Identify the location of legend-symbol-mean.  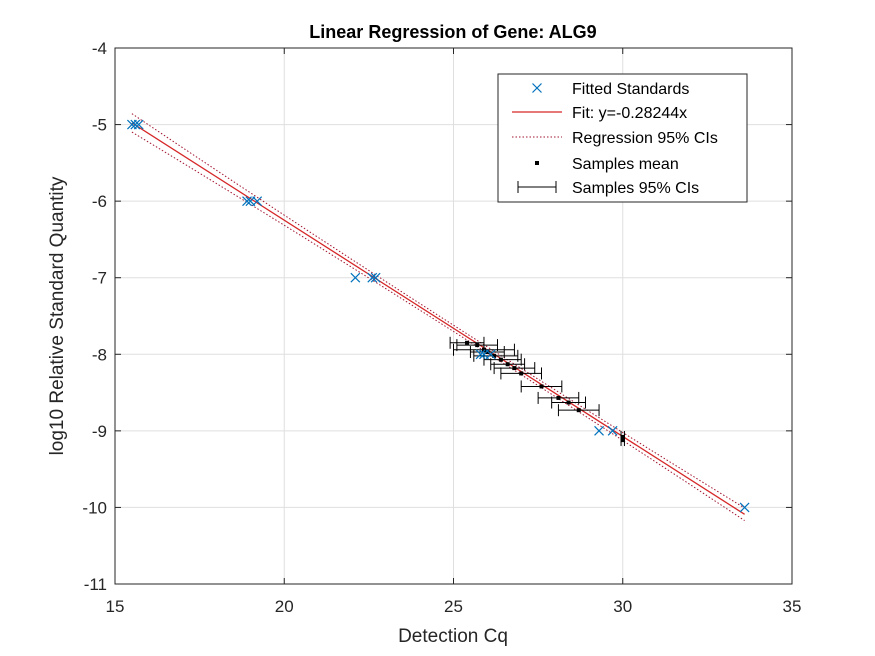
(537, 163).